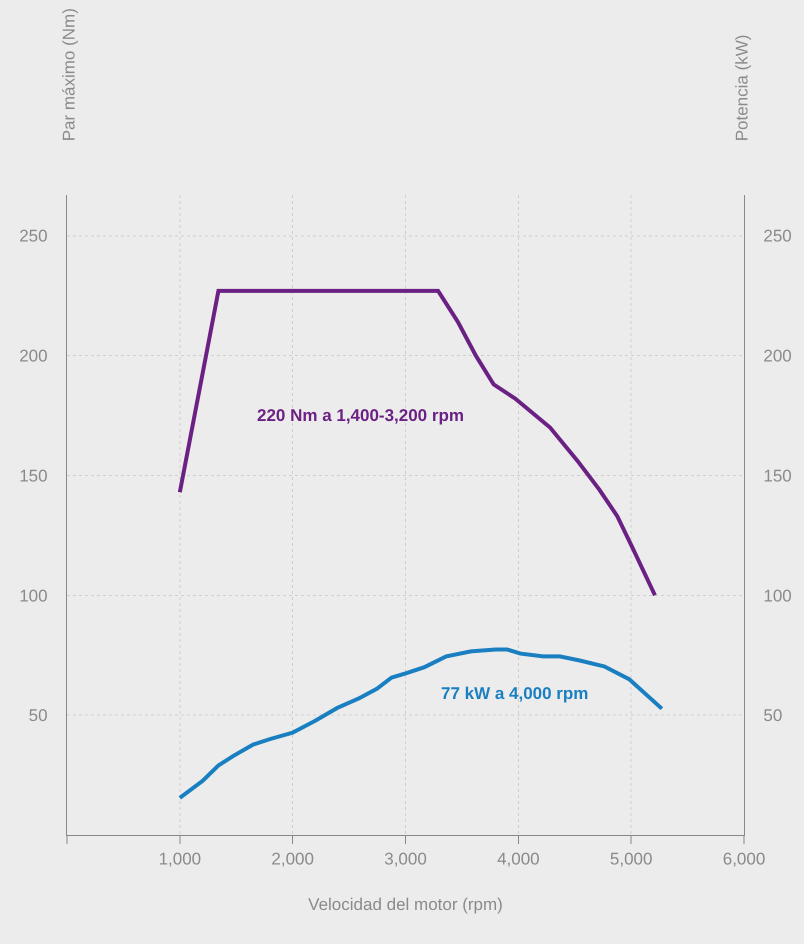  Describe the element at coordinates (360, 415) in the screenshot. I see `annotation: 220 Nm a 1,400-3,200 rpm` at that location.